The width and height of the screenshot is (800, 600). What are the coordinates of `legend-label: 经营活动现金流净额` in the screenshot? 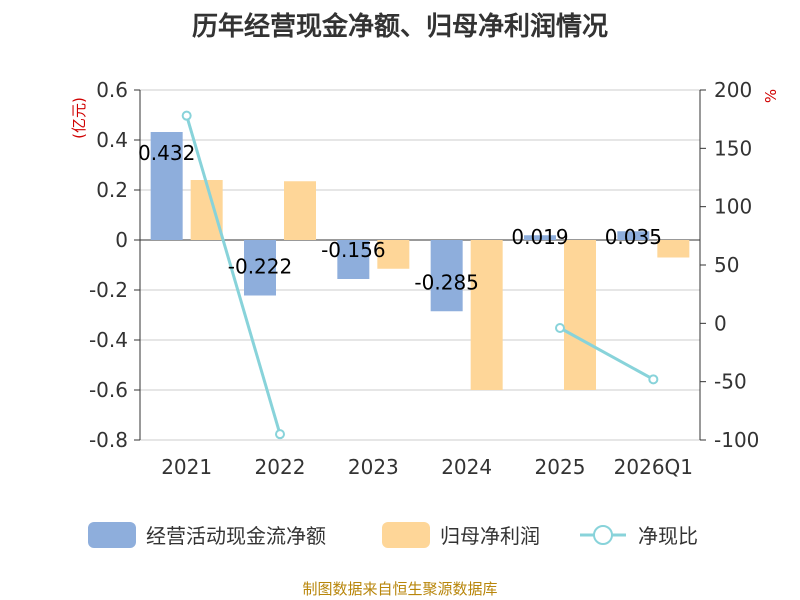 It's located at (236, 536).